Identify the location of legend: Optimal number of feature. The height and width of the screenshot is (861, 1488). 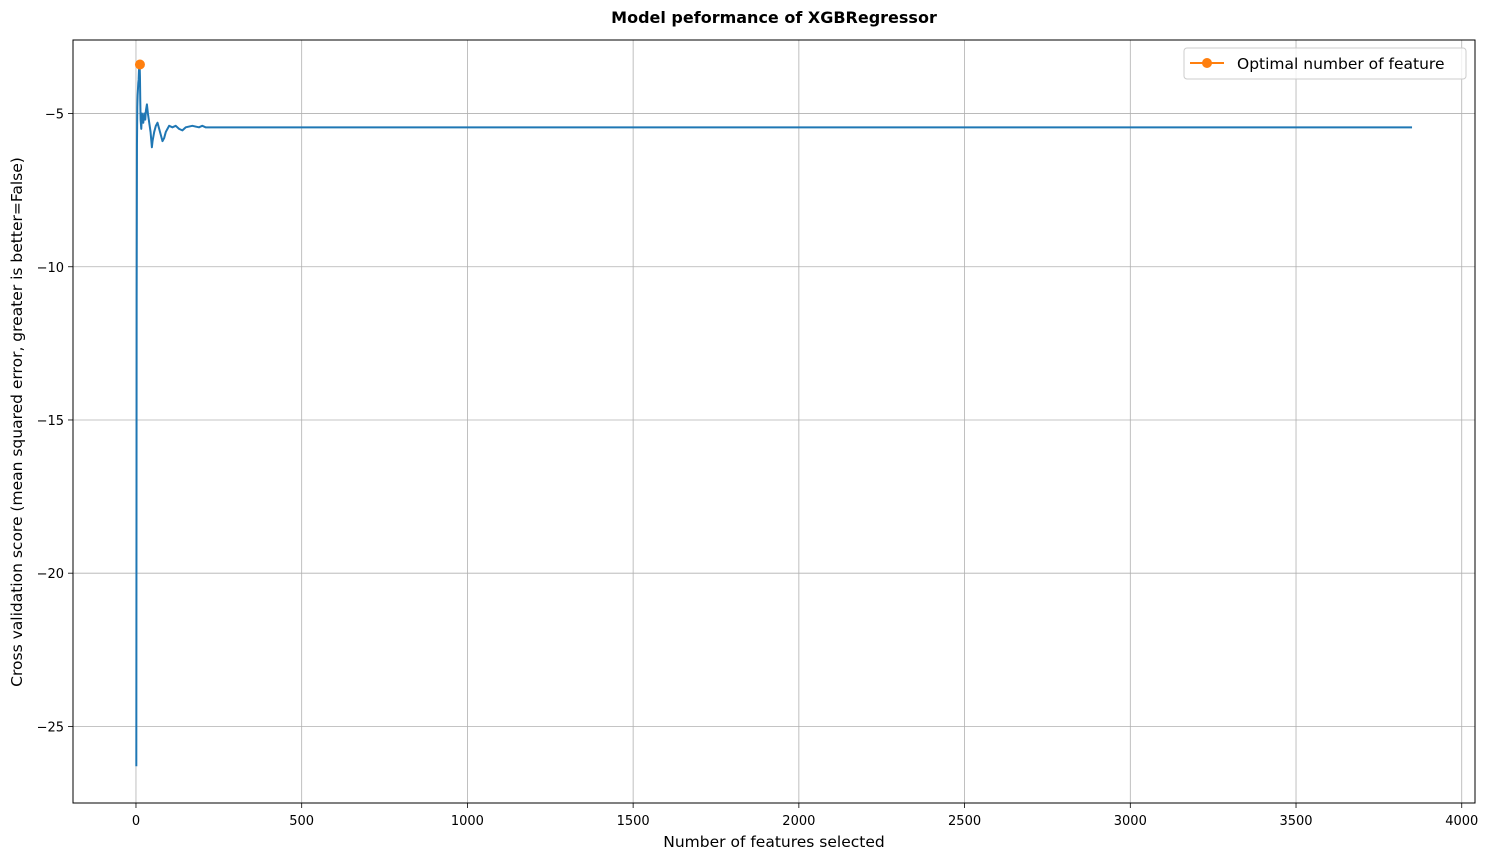
(1325, 63).